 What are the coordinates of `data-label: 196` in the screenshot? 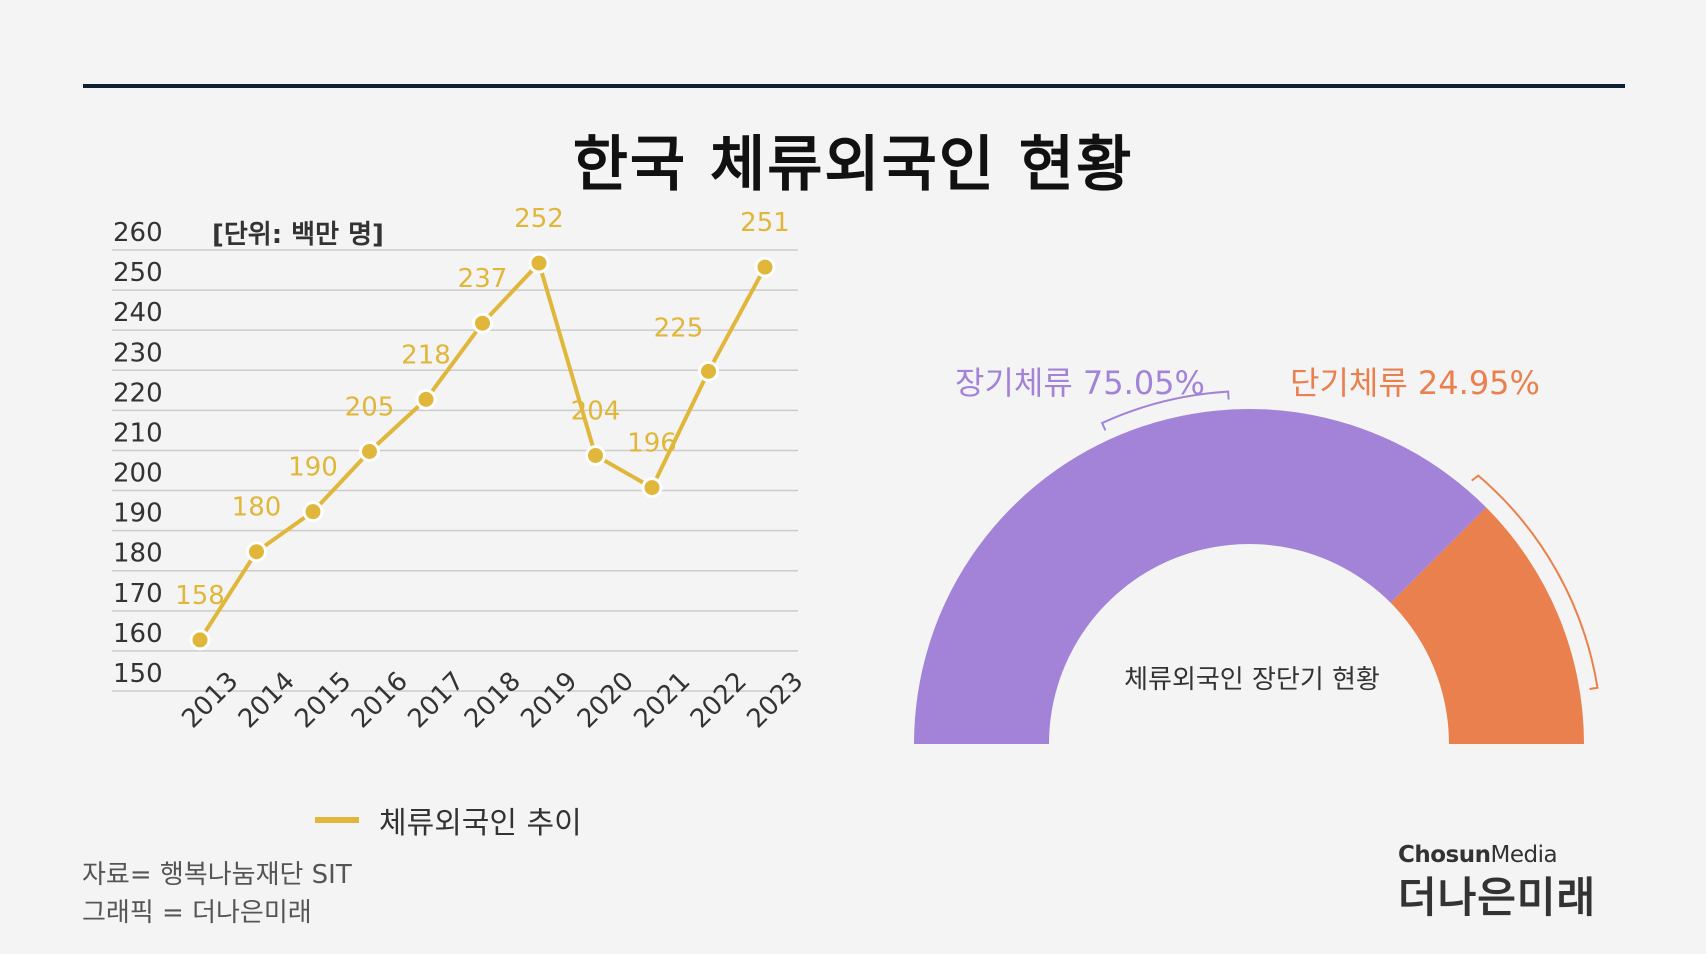 It's located at (652, 444).